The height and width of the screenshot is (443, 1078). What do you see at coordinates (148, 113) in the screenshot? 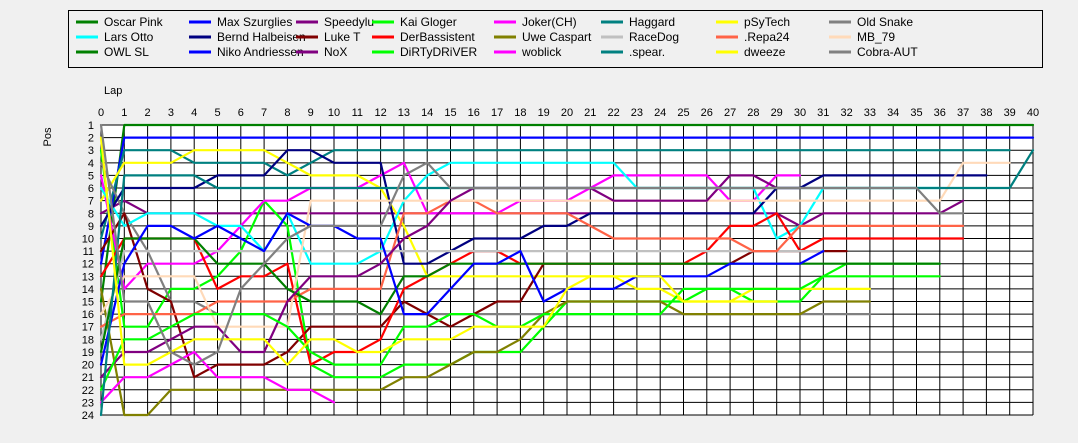
I see `x-tick-label: 2` at bounding box center [148, 113].